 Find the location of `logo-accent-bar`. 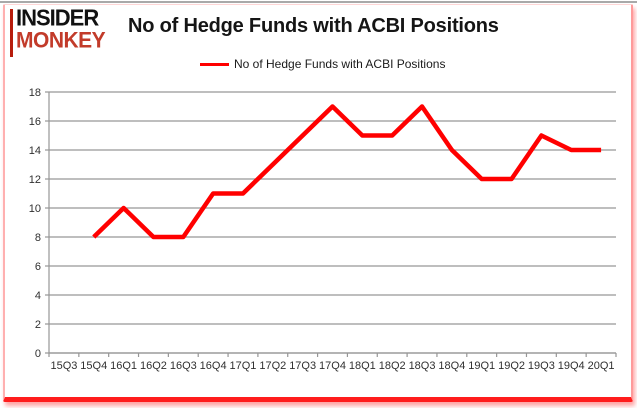

logo-accent-bar is located at coordinates (11, 33).